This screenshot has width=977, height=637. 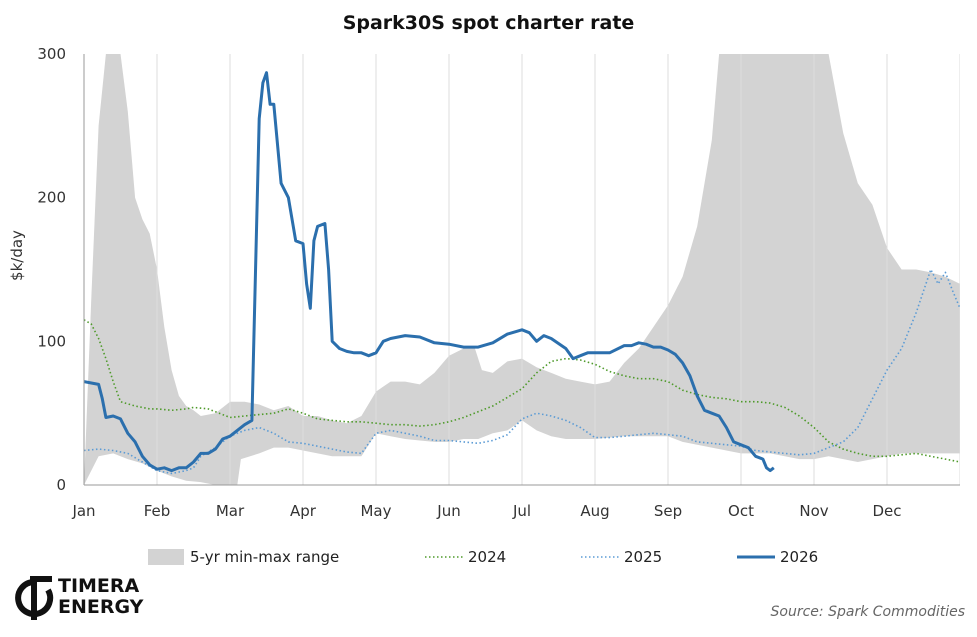 I want to click on logo-text-line1: TIMERA, so click(x=99, y=586).